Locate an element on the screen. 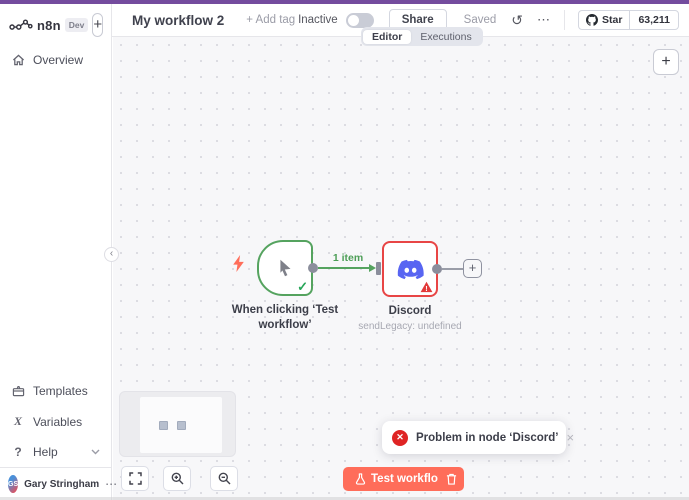 The width and height of the screenshot is (689, 500). zoom-out-icon is located at coordinates (224, 478).